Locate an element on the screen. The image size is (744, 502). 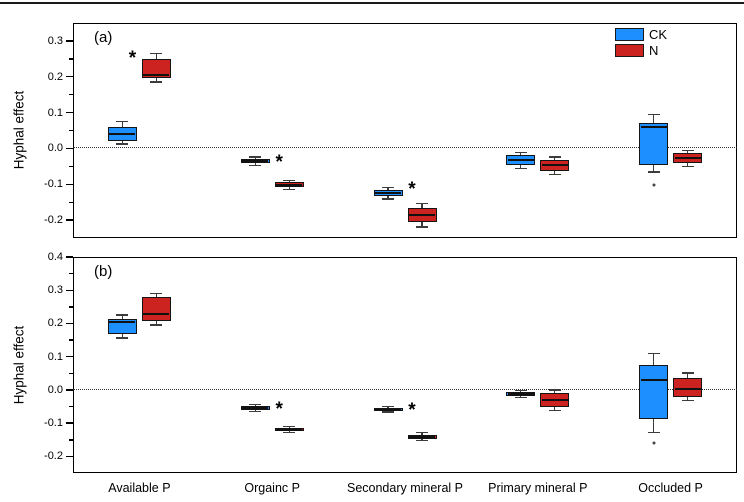
box-ck is located at coordinates (654, 392).